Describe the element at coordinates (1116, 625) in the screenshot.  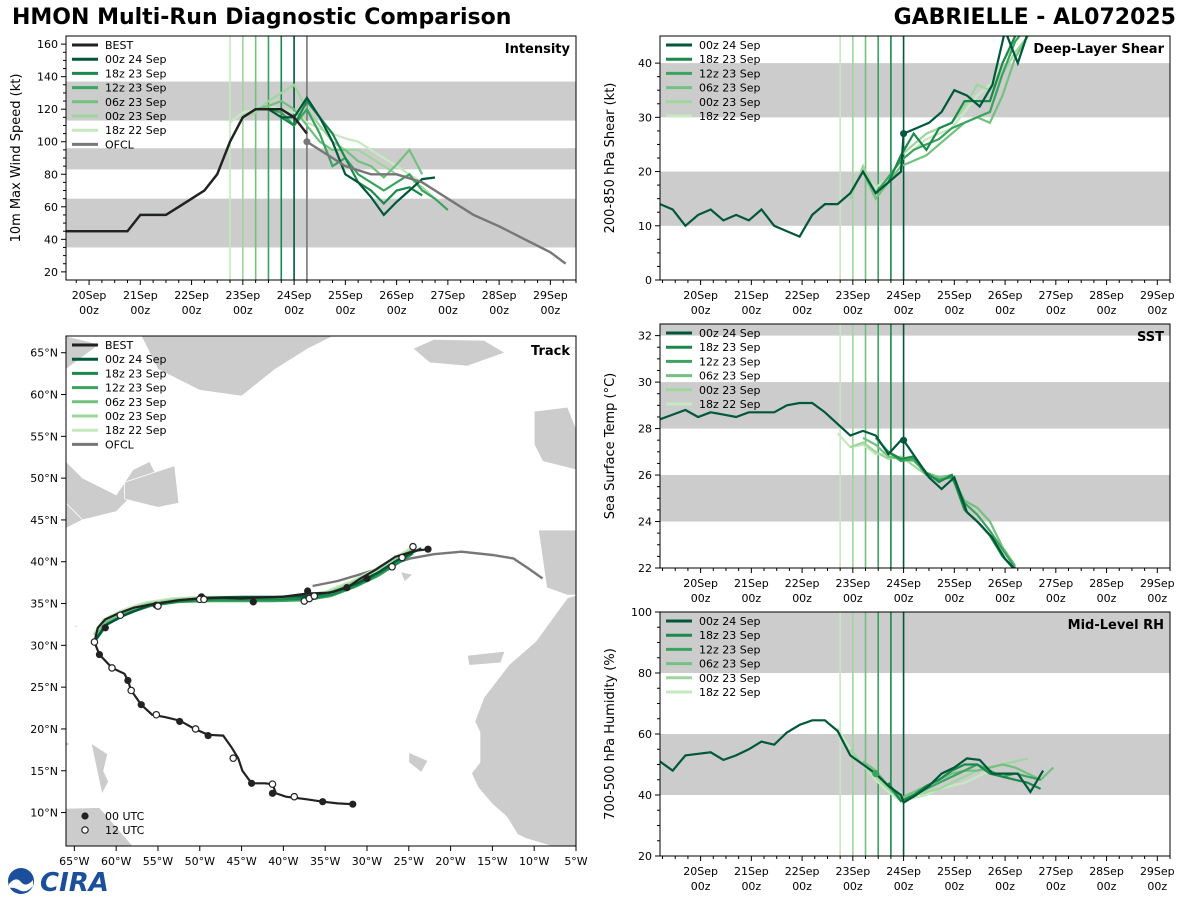
I see `panel-title: Mid-Level RH` at that location.